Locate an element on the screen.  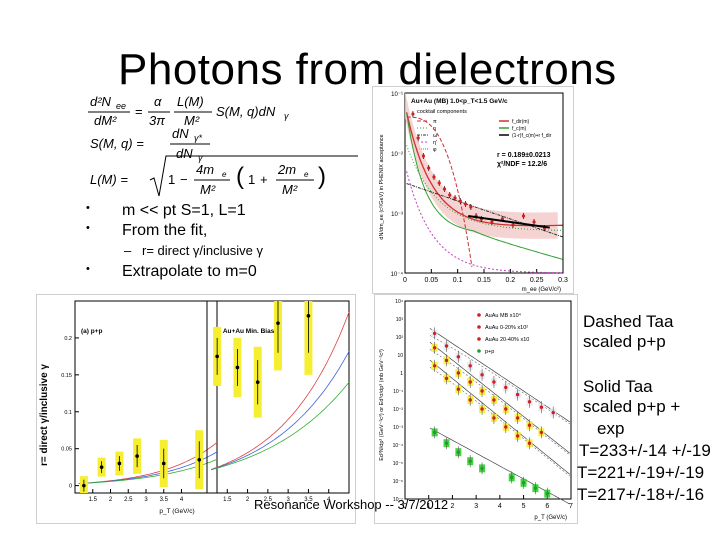
fit-result: χ²/NDF = 12.2/6 is located at coordinates (522, 164).